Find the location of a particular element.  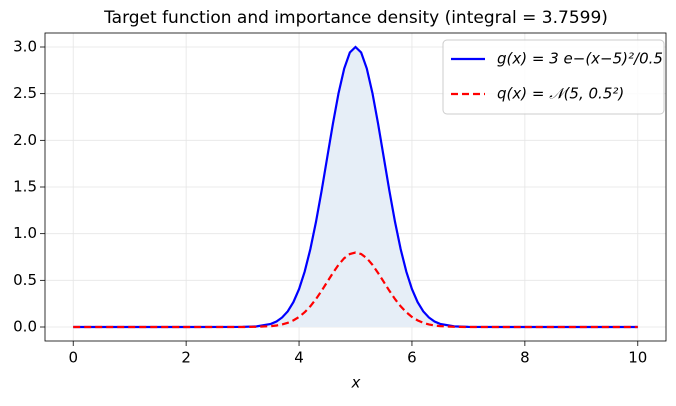

legend-label: q(x) = 𝒩(5, 0.5²) is located at coordinates (560, 94).